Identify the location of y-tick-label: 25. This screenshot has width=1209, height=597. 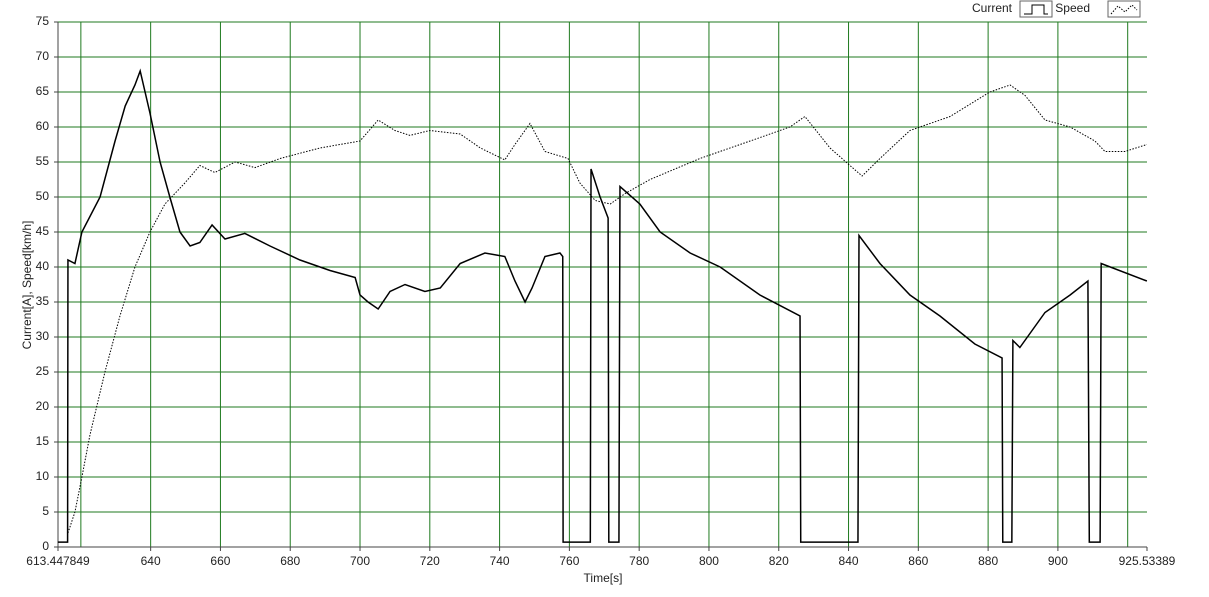
(43, 371).